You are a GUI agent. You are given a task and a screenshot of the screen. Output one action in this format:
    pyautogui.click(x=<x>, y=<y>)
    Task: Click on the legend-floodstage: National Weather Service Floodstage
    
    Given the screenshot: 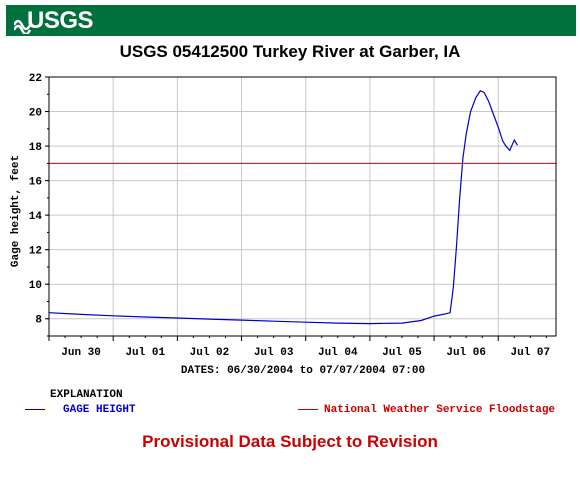 What is the action you would take?
    pyautogui.click(x=426, y=410)
    